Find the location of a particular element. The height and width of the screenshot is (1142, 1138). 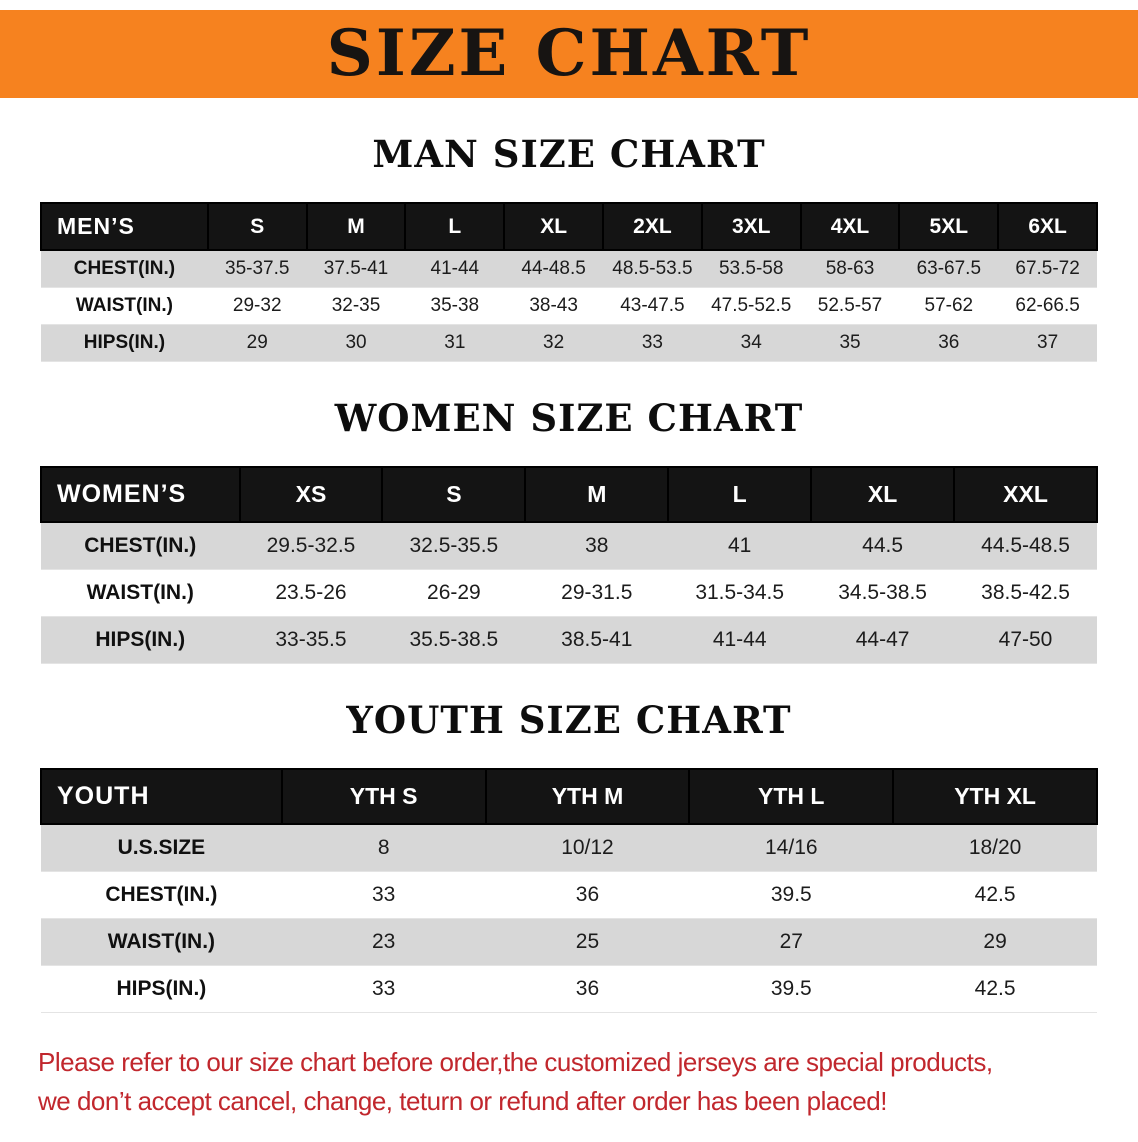

size-value: 44-47 is located at coordinates (882, 639).